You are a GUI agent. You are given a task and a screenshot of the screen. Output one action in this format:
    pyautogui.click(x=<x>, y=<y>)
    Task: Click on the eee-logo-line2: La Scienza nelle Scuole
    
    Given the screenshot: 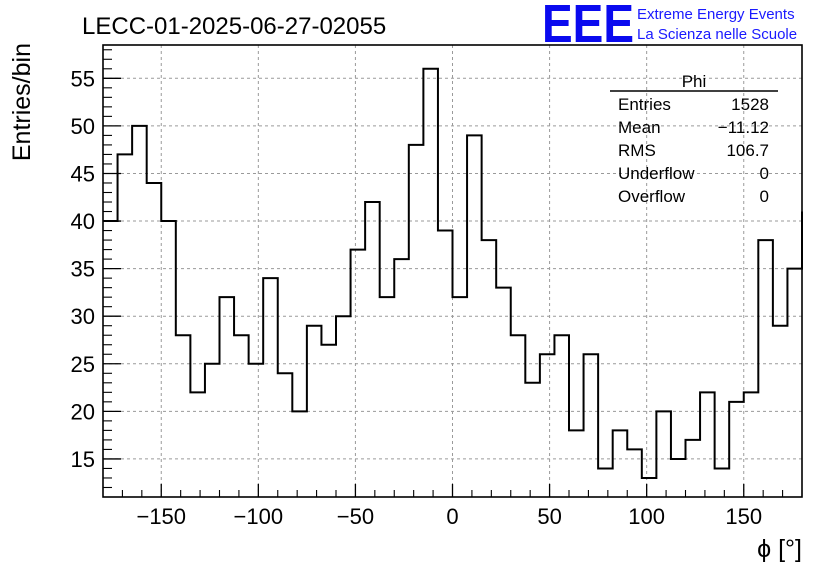 What is the action you would take?
    pyautogui.click(x=717, y=34)
    